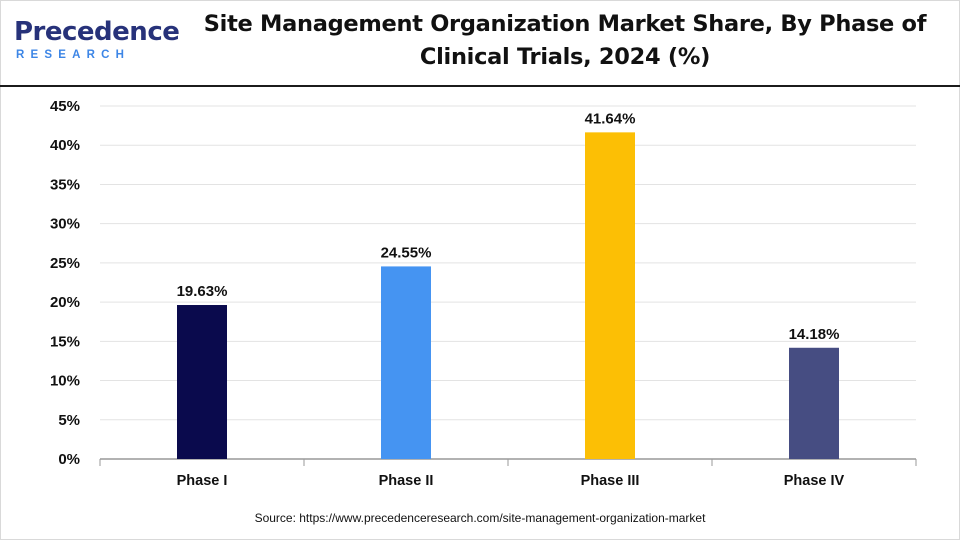 The width and height of the screenshot is (960, 540). Describe the element at coordinates (406, 481) in the screenshot. I see `x-tick-label: Phase II` at that location.